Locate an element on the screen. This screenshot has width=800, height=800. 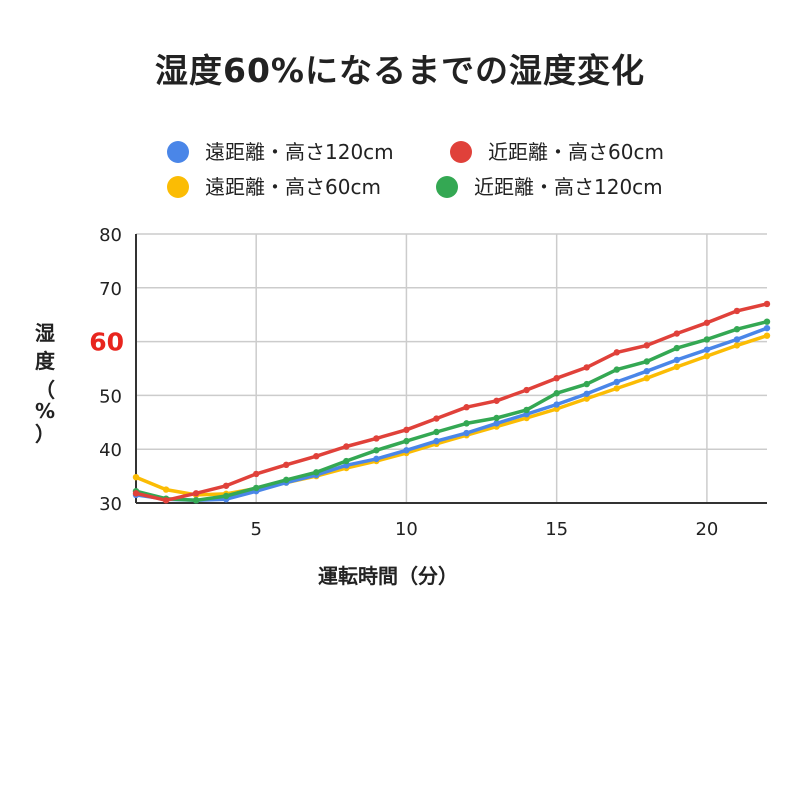
y-axis-label-char: （ is located at coordinates (45, 390).